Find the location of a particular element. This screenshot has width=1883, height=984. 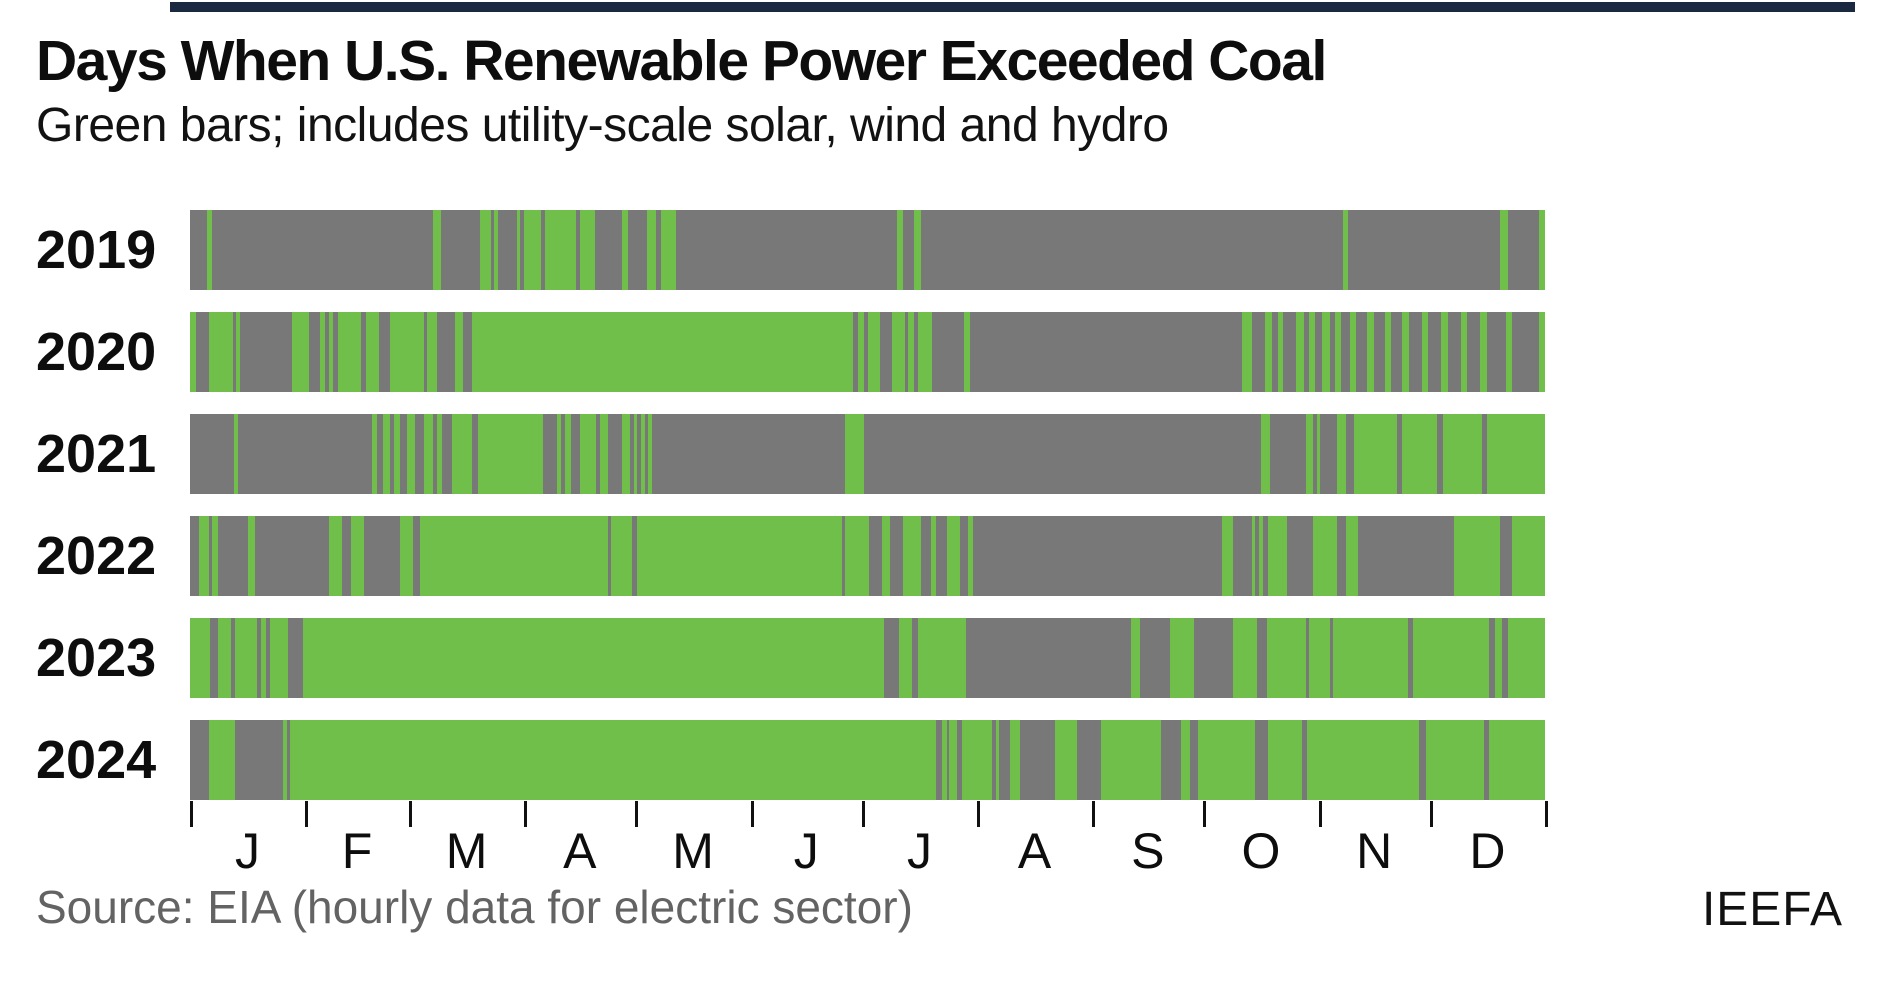

month-label-3: M is located at coordinates (466, 851).